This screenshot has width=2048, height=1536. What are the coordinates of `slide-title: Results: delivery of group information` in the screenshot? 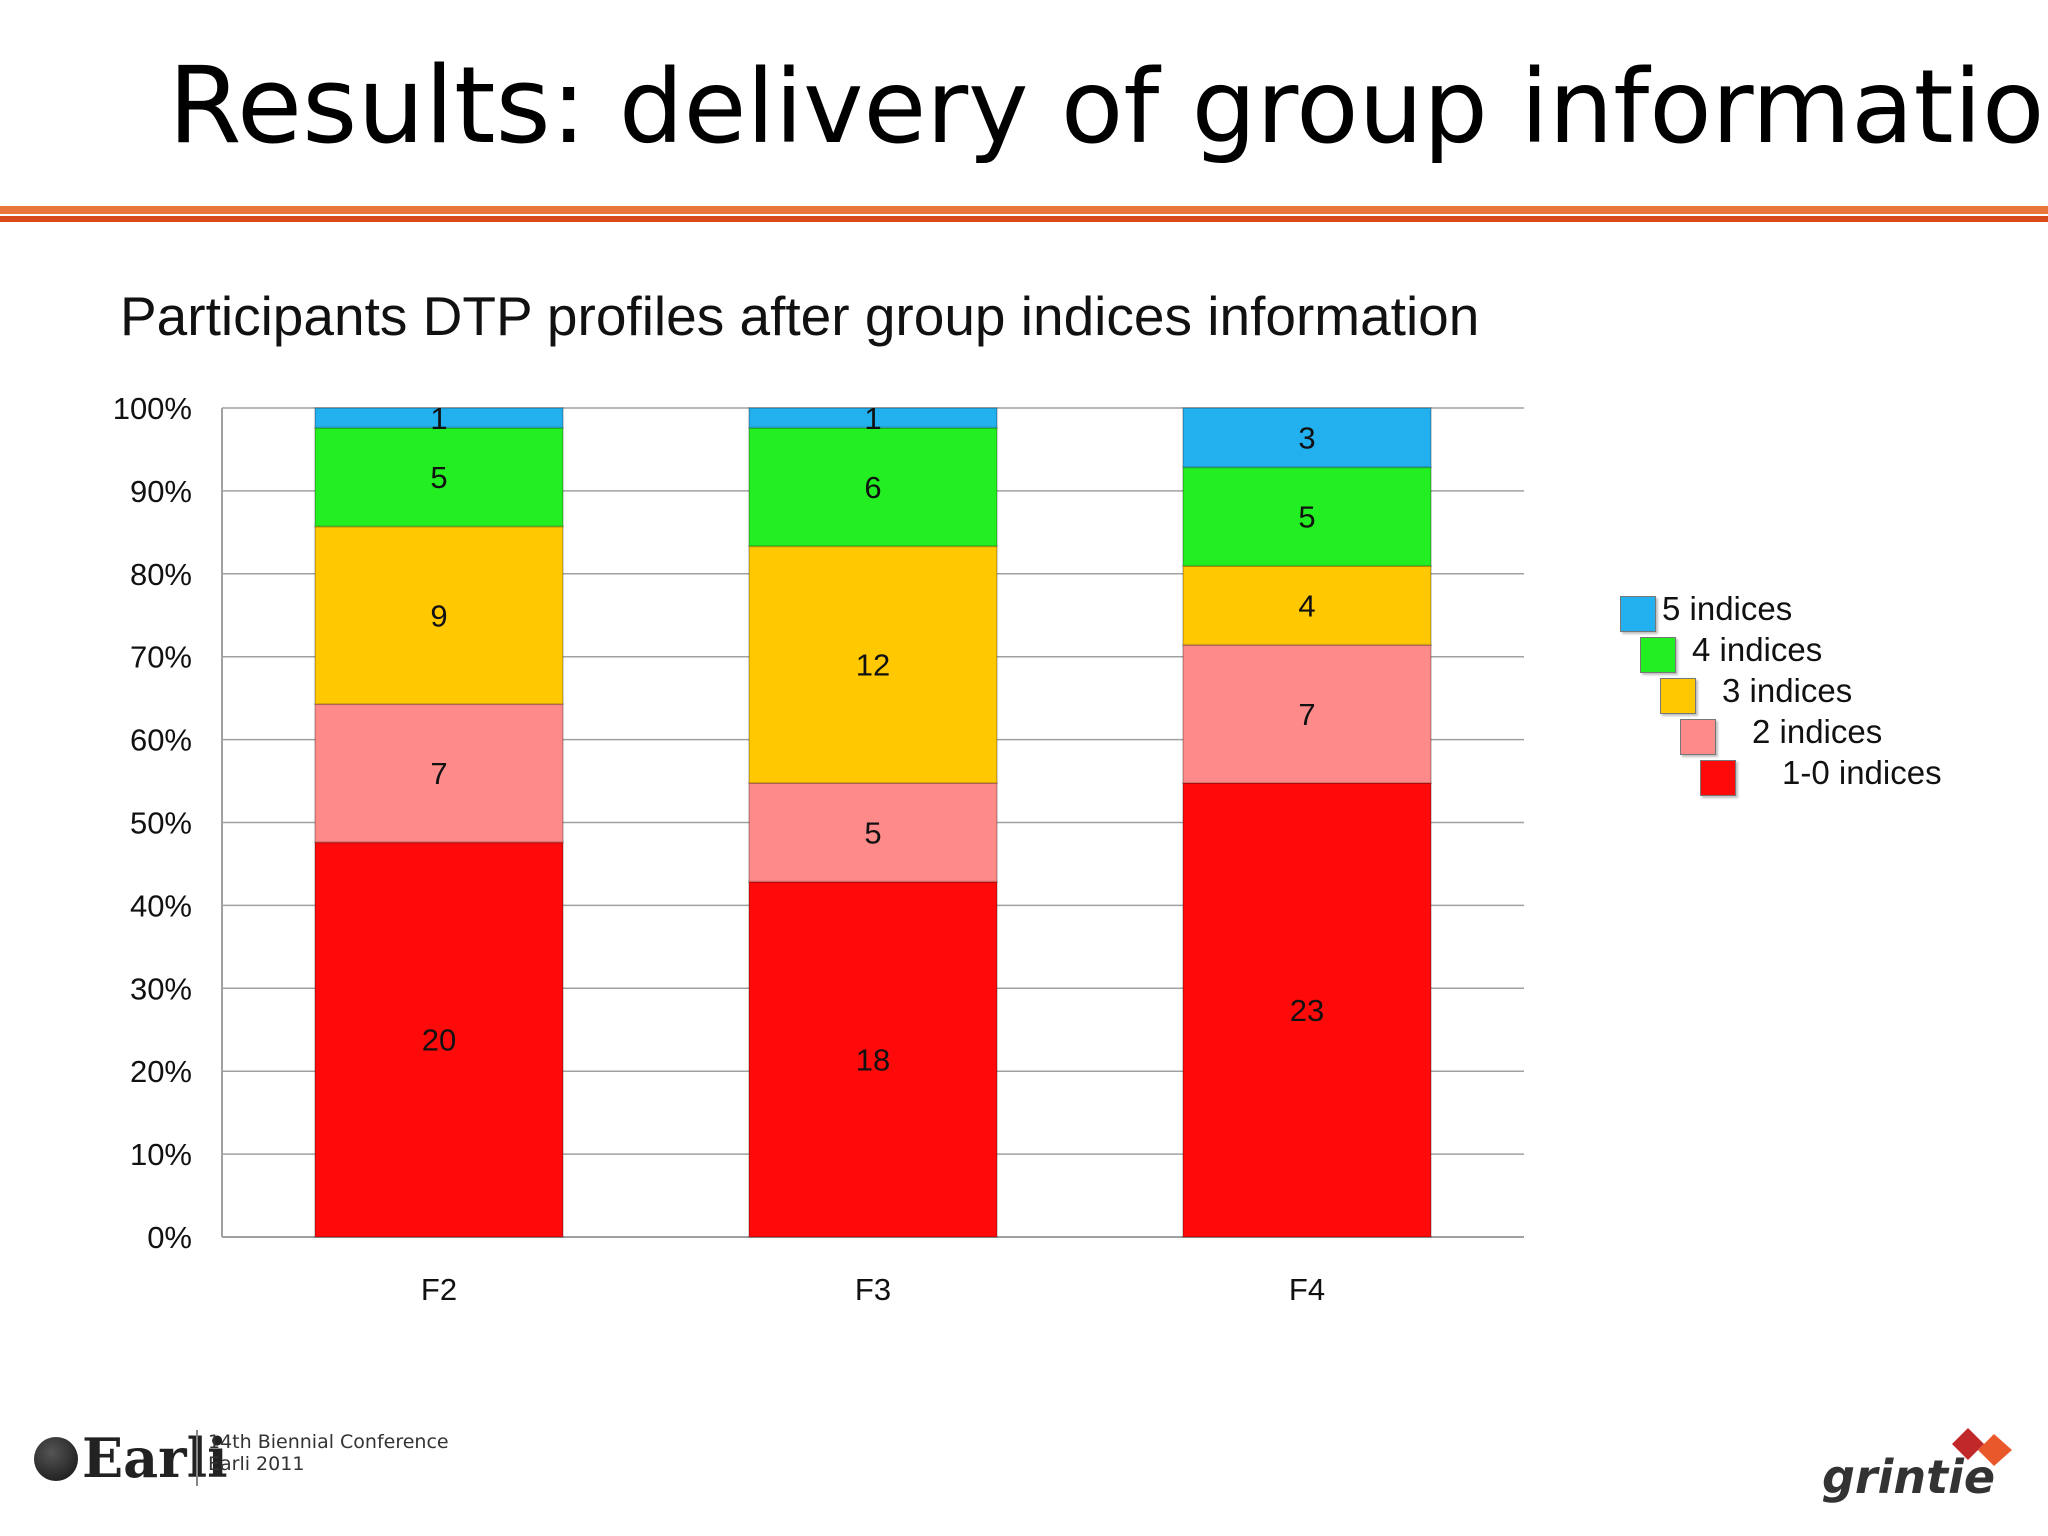 It's located at (1108, 107).